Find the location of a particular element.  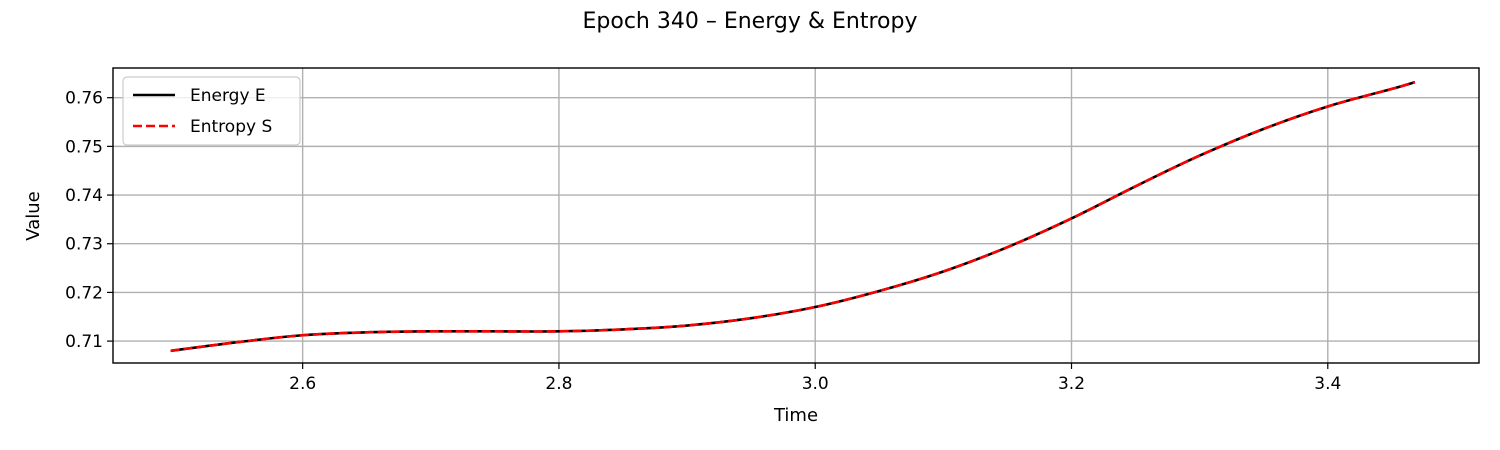

legend-label-energy: Energy E is located at coordinates (228, 96).